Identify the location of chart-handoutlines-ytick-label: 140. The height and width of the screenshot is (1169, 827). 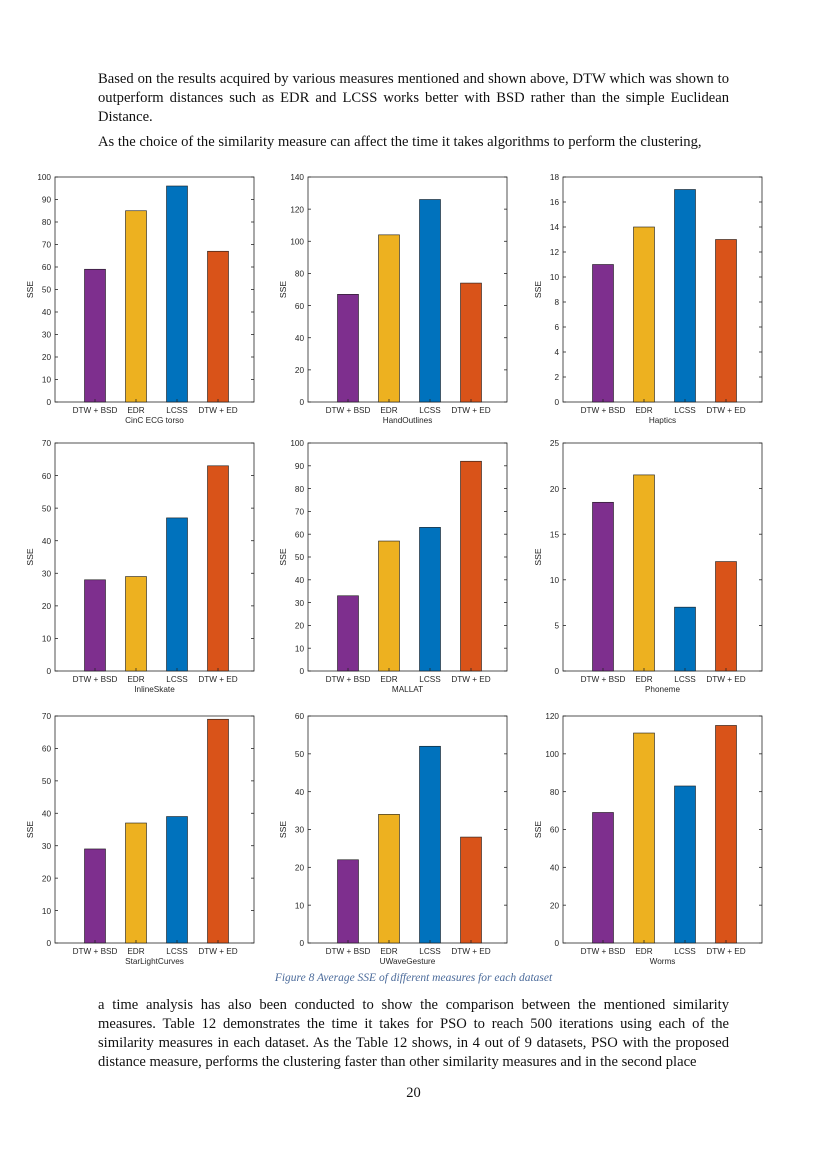
(297, 177).